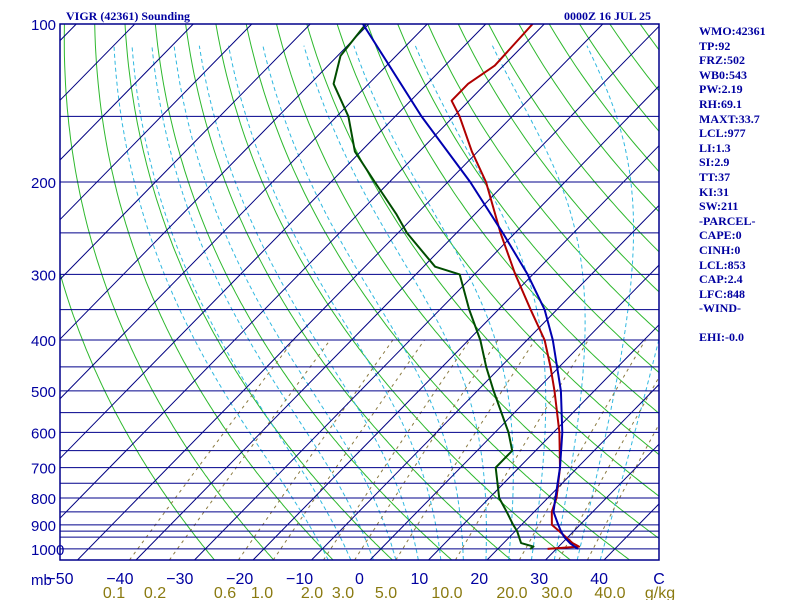 The width and height of the screenshot is (800, 600). Describe the element at coordinates (114, 592) in the screenshot. I see `mixing-ratio-tick-label: 0.1` at that location.